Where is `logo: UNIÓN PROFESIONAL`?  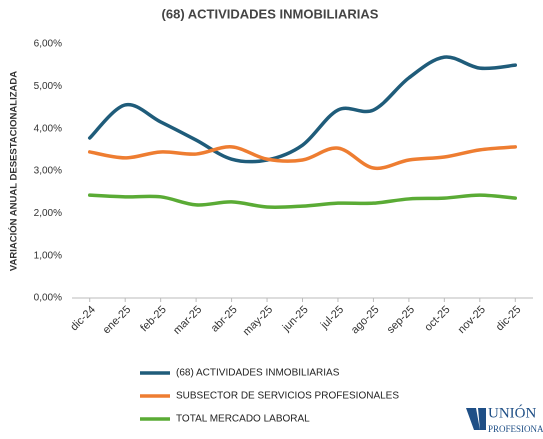 logo: UNIÓN PROFESIONAL is located at coordinates (504, 419).